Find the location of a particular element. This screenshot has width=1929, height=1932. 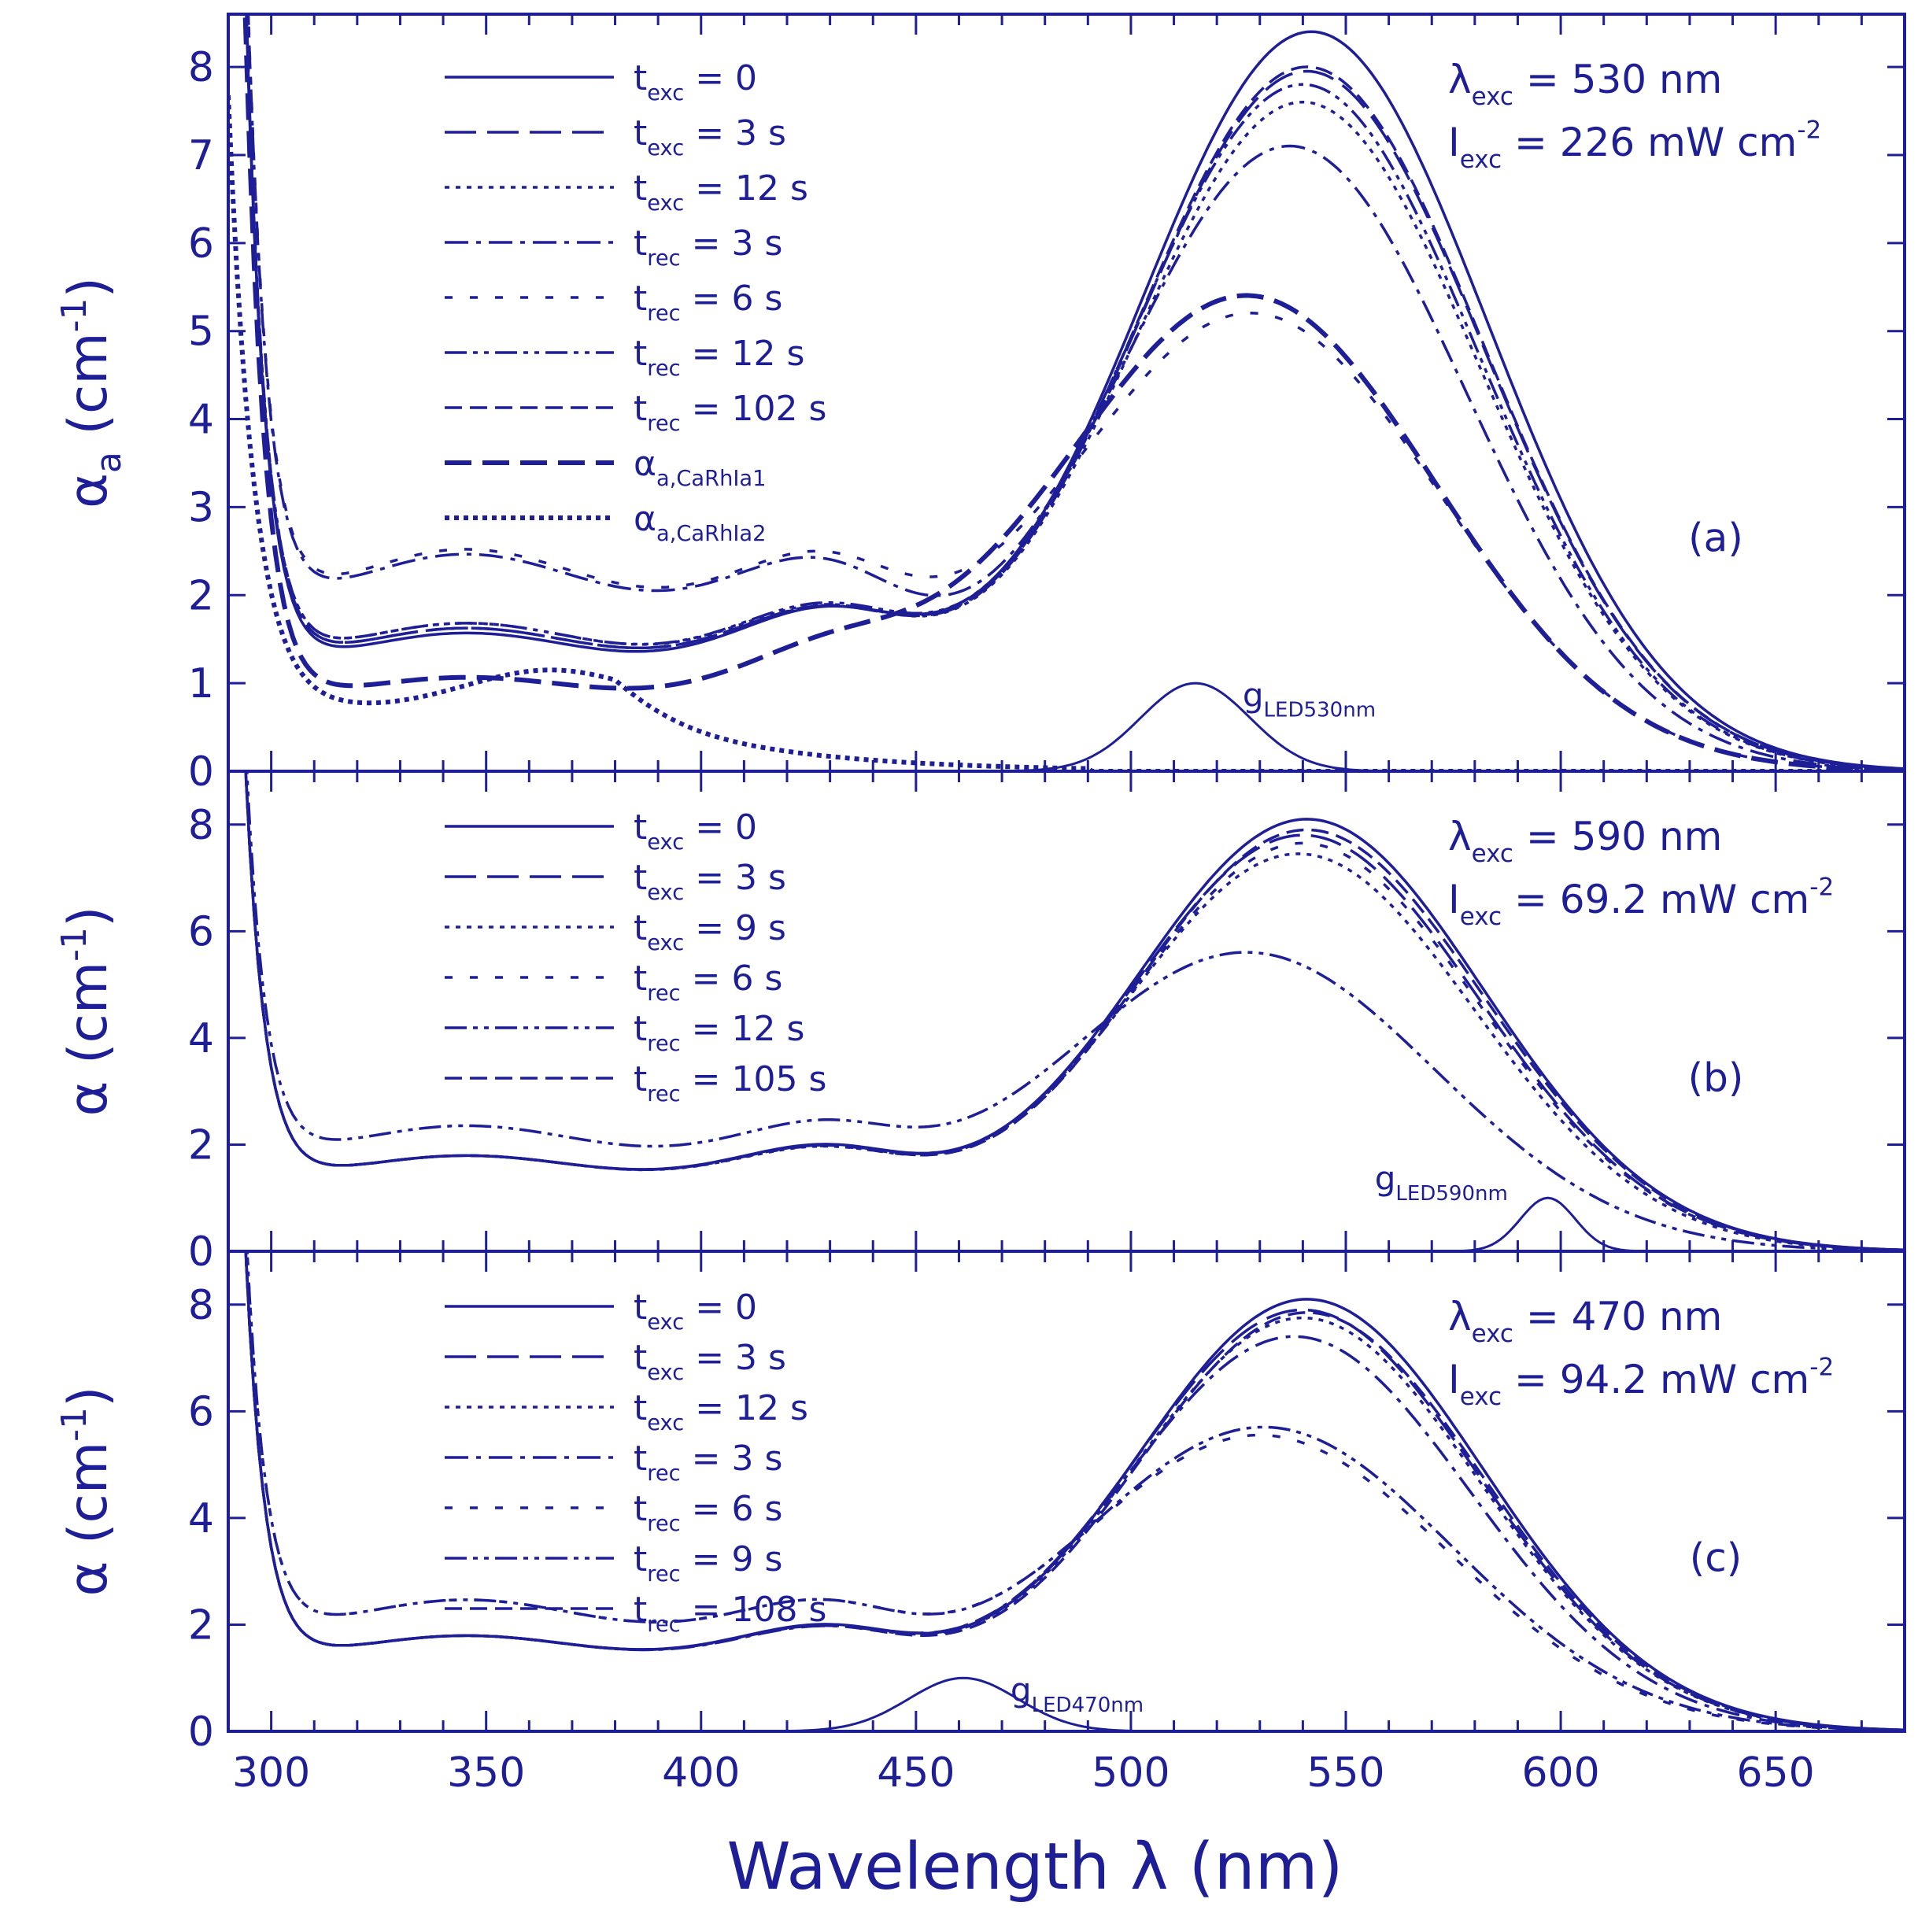

panel-a-annotation-intensity: Iexc = 226 mW cm-2 is located at coordinates (1634, 145).